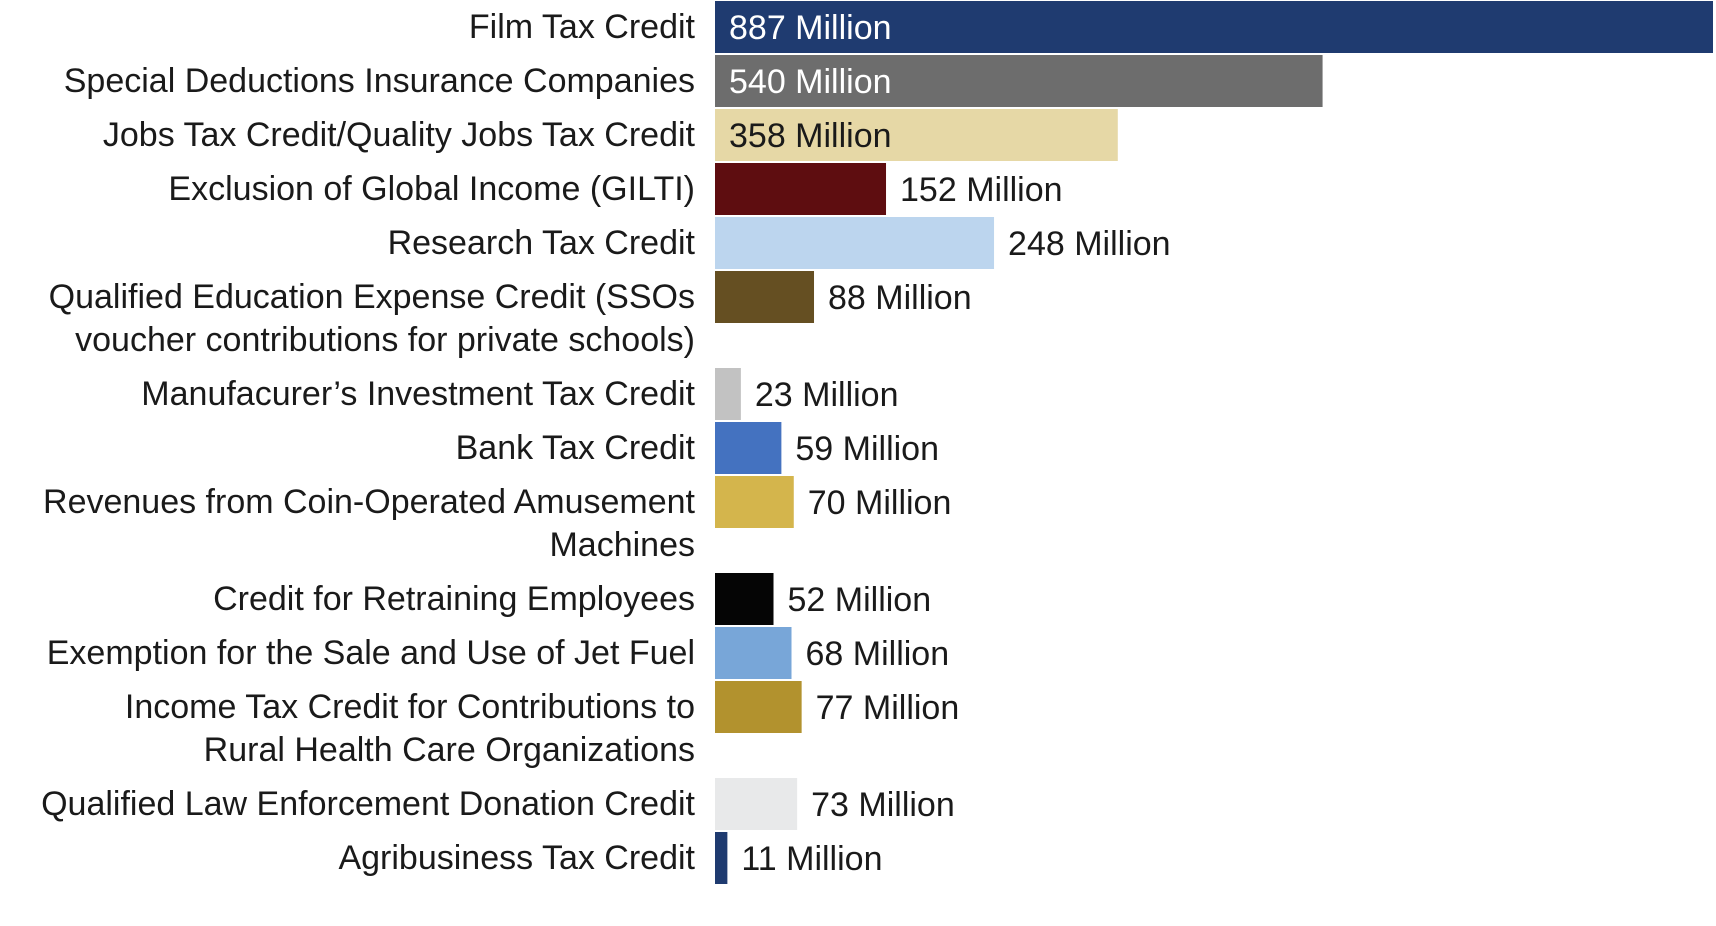 The image size is (1716, 926). I want to click on category-label-jobs-tax-credit-quality-jobs-tax-credit: Jobs Tax Credit/Quality Jobs Tax Credit, so click(399, 135).